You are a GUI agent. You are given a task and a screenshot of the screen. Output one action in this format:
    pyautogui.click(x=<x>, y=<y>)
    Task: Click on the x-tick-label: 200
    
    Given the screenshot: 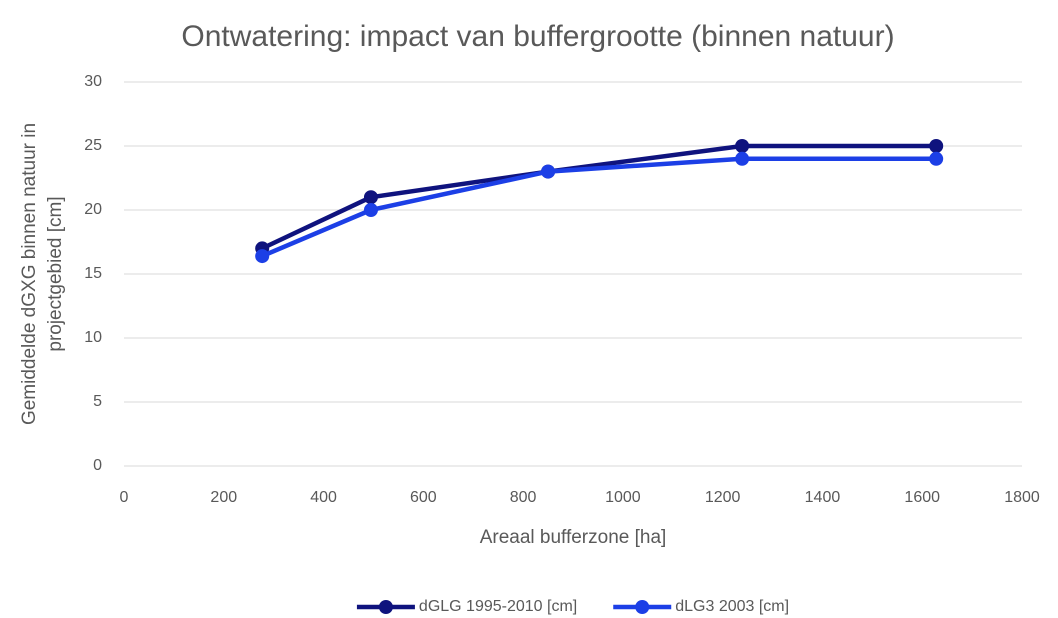 What is the action you would take?
    pyautogui.click(x=223, y=497)
    